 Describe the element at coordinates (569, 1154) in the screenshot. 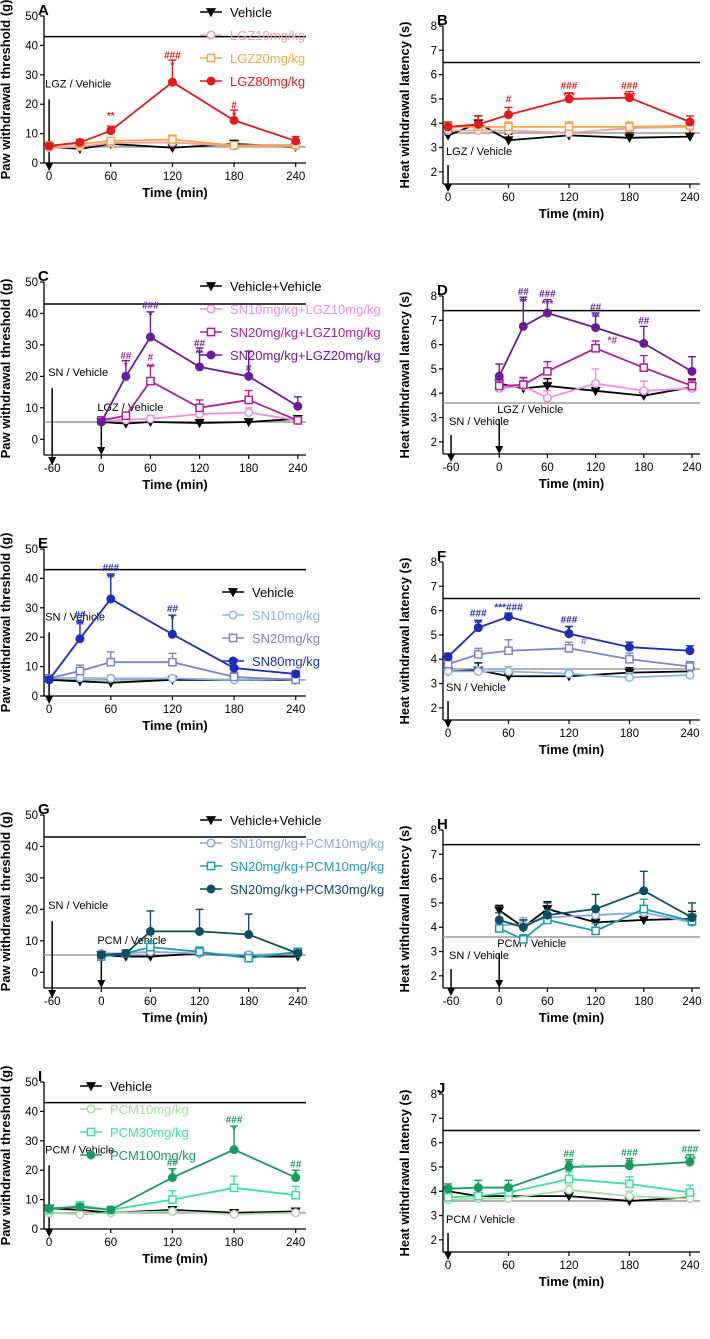

I see `significance-mark: ##` at that location.